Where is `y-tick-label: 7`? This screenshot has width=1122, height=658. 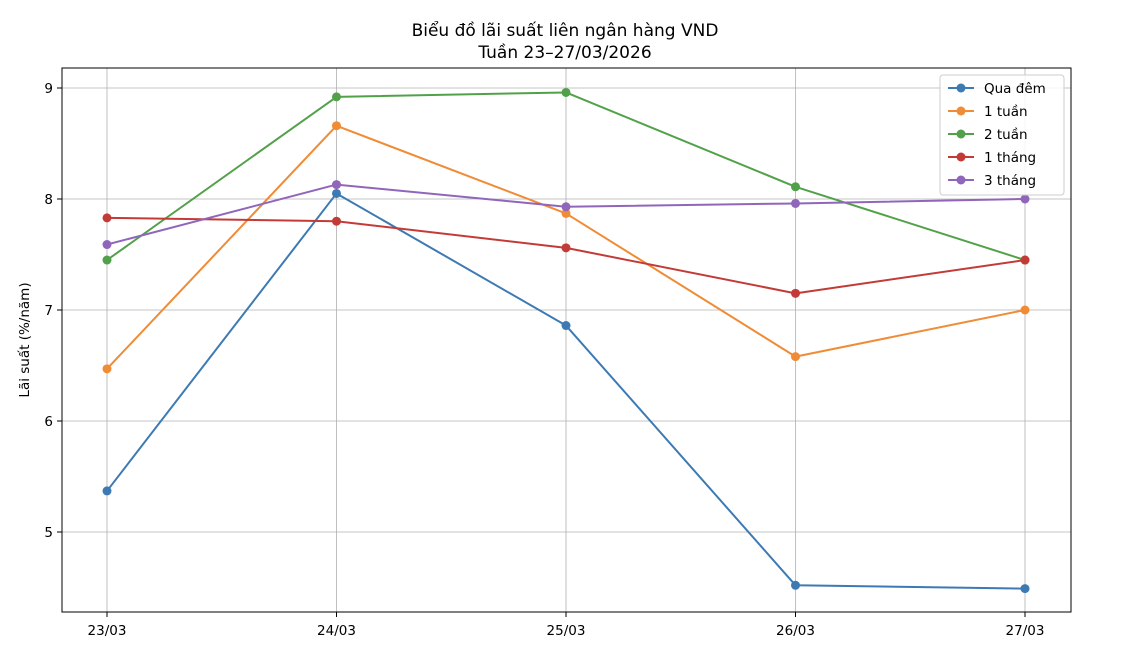
y-tick-label: 7 is located at coordinates (48, 311).